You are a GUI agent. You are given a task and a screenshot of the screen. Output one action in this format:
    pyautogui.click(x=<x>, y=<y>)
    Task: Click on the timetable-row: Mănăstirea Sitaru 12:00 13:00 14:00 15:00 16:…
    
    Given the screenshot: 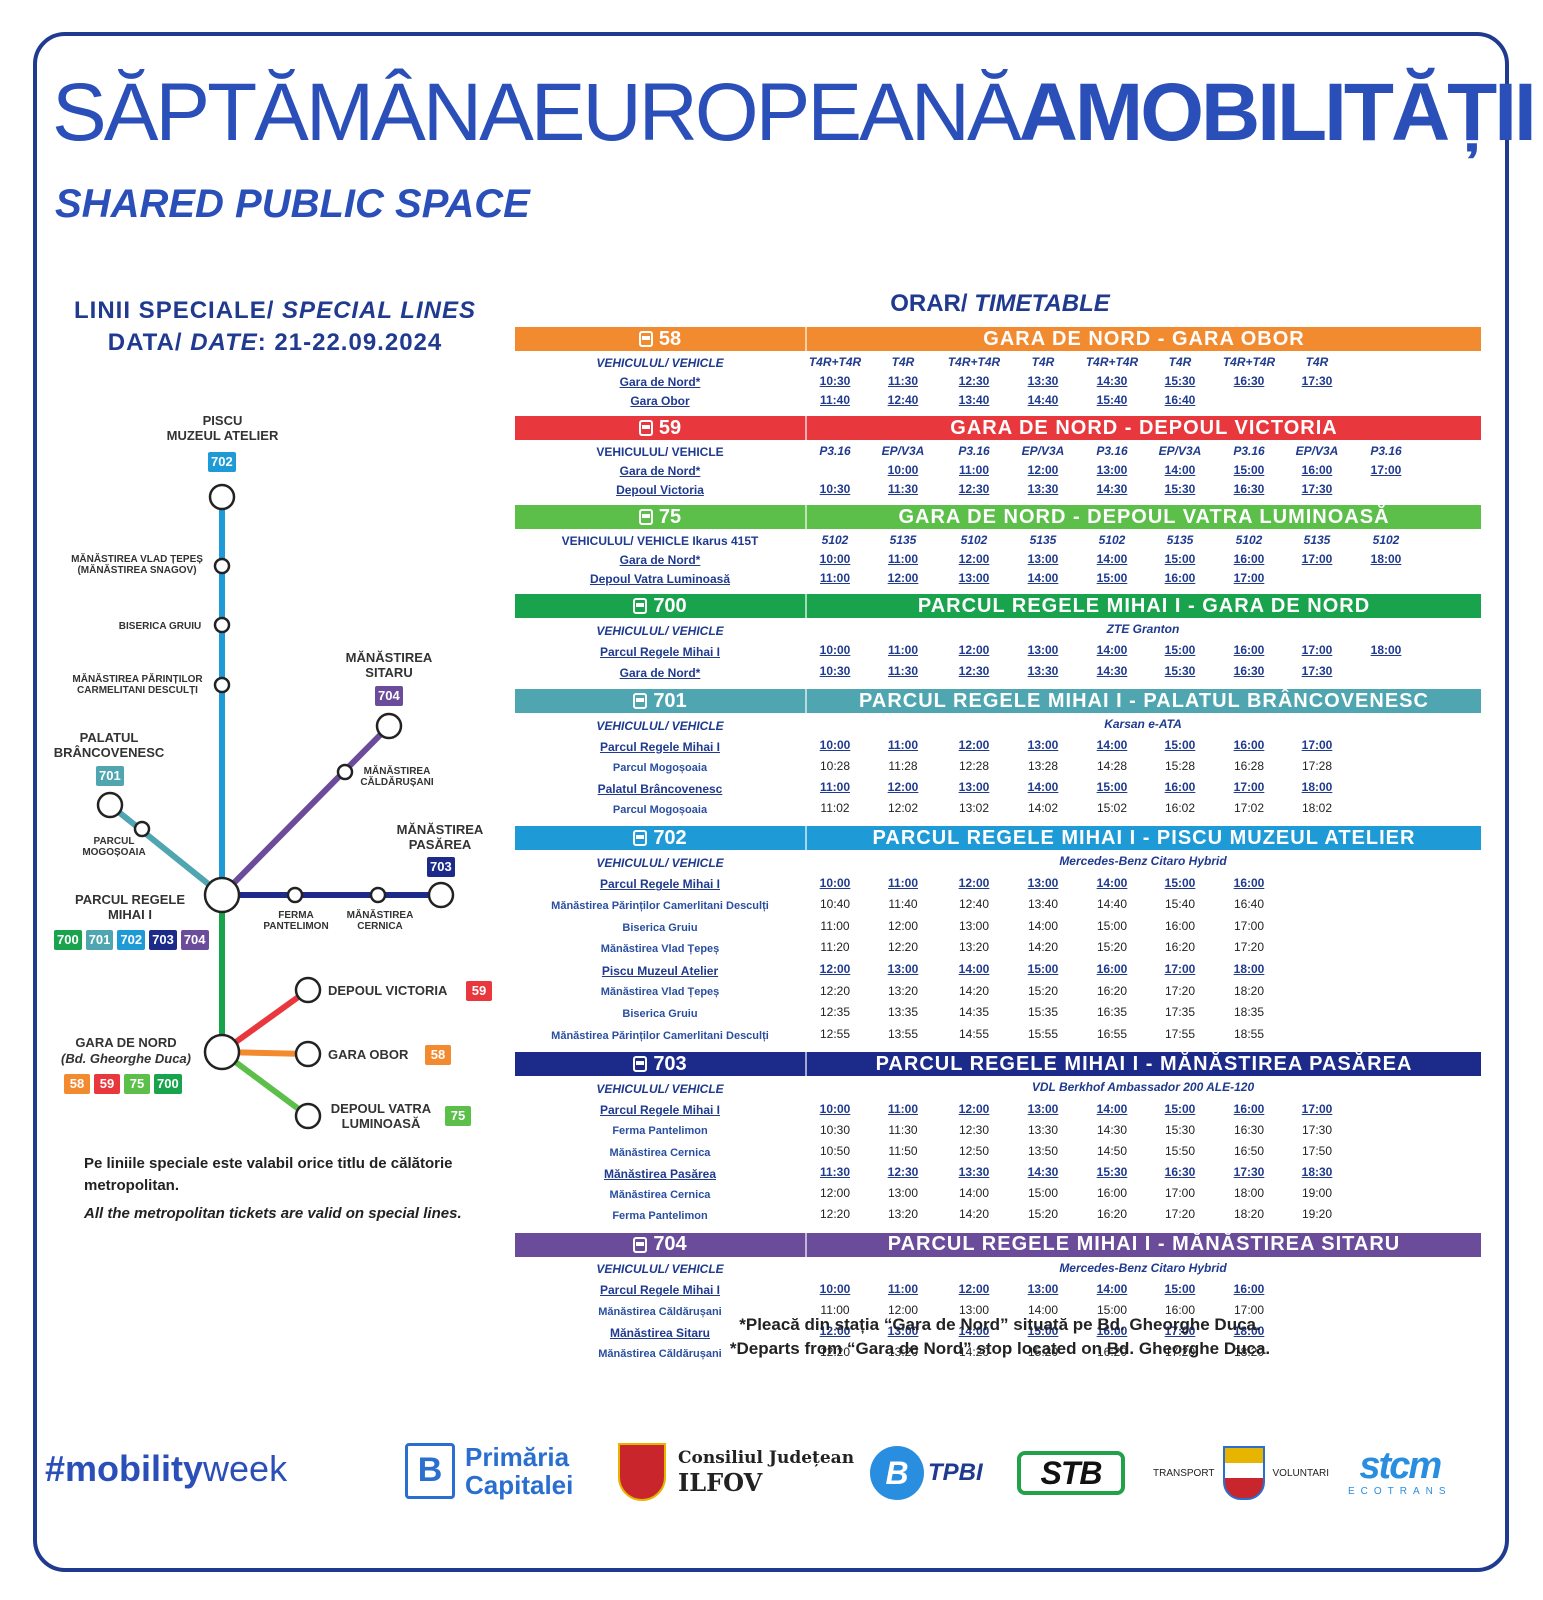 What is the action you would take?
    pyautogui.click(x=998, y=1332)
    